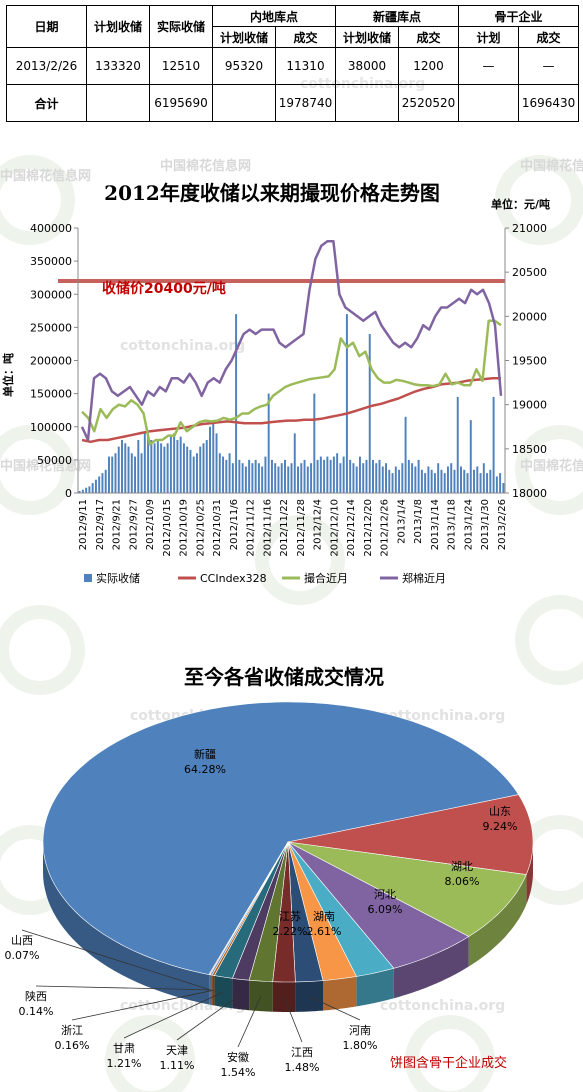 The image size is (583, 1092). What do you see at coordinates (274, 16) in the screenshot?
I see `header-inland: 内地库点` at bounding box center [274, 16].